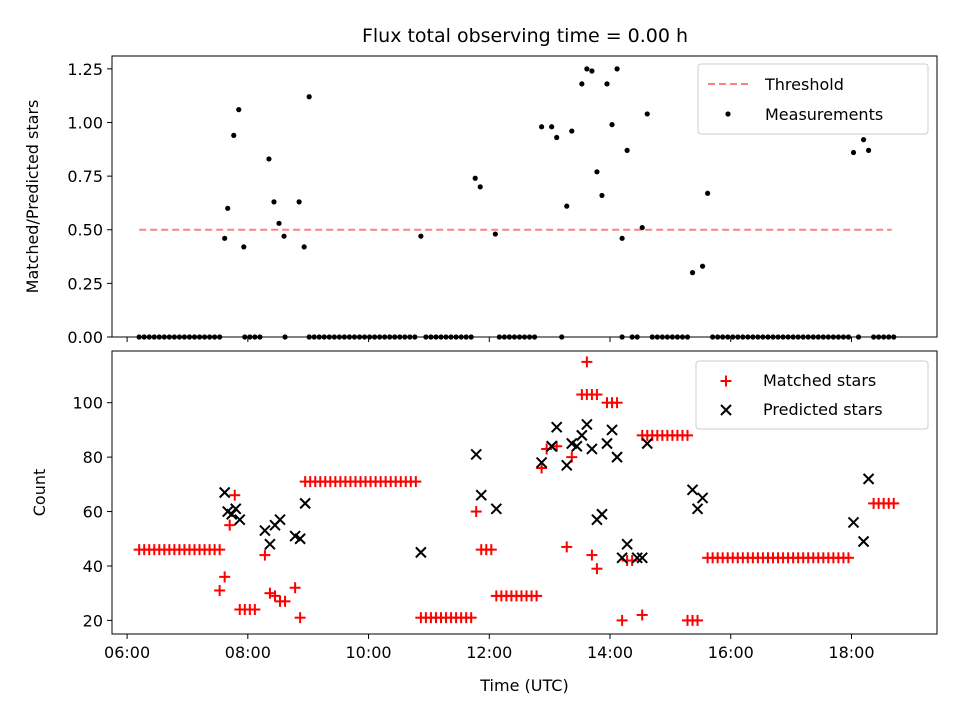  What do you see at coordinates (726, 381) in the screenshot?
I see `legend-matched-swatch` at bounding box center [726, 381].